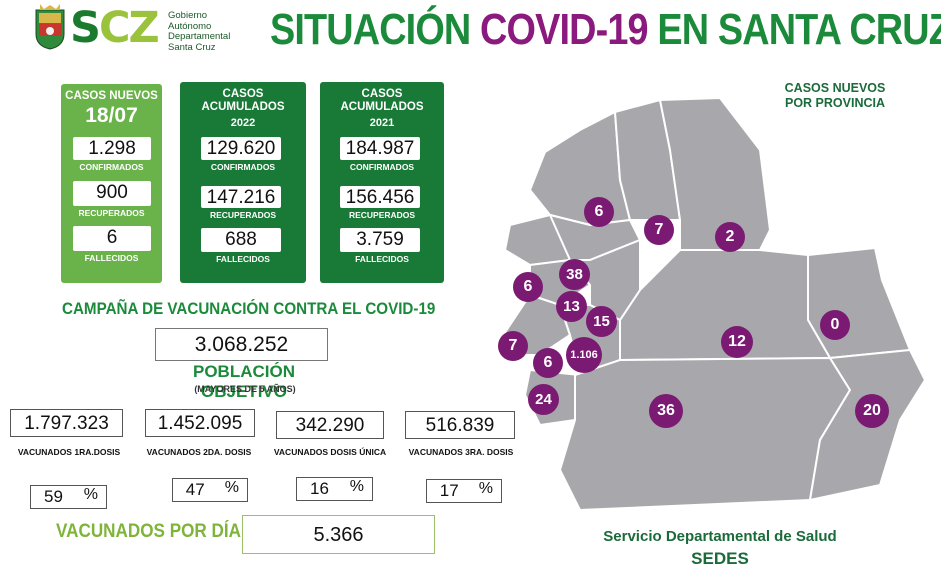 Image resolution: width=941 pixels, height=578 pixels. Describe the element at coordinates (461, 452) in the screenshot. I see `dose3-label: VACUNADOS 3RA. DOSIS` at that location.